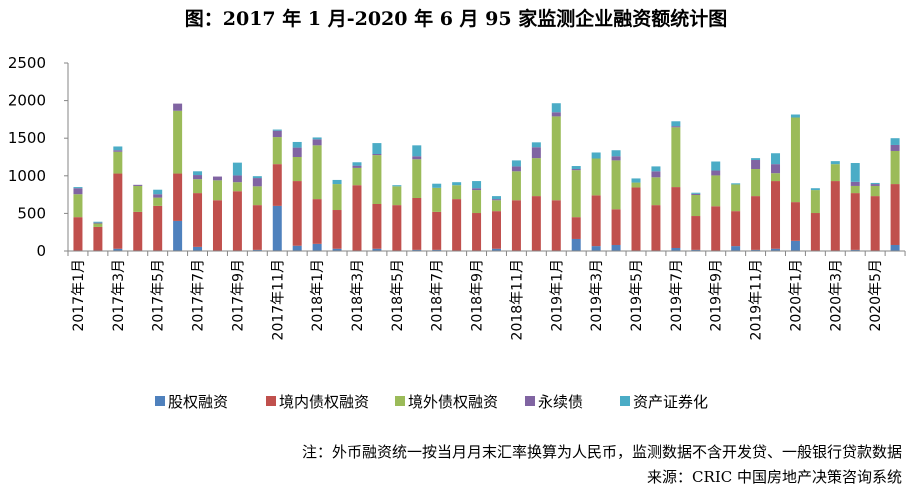  What do you see at coordinates (31, 213) in the screenshot?
I see `y-tick-label: 500` at bounding box center [31, 213].